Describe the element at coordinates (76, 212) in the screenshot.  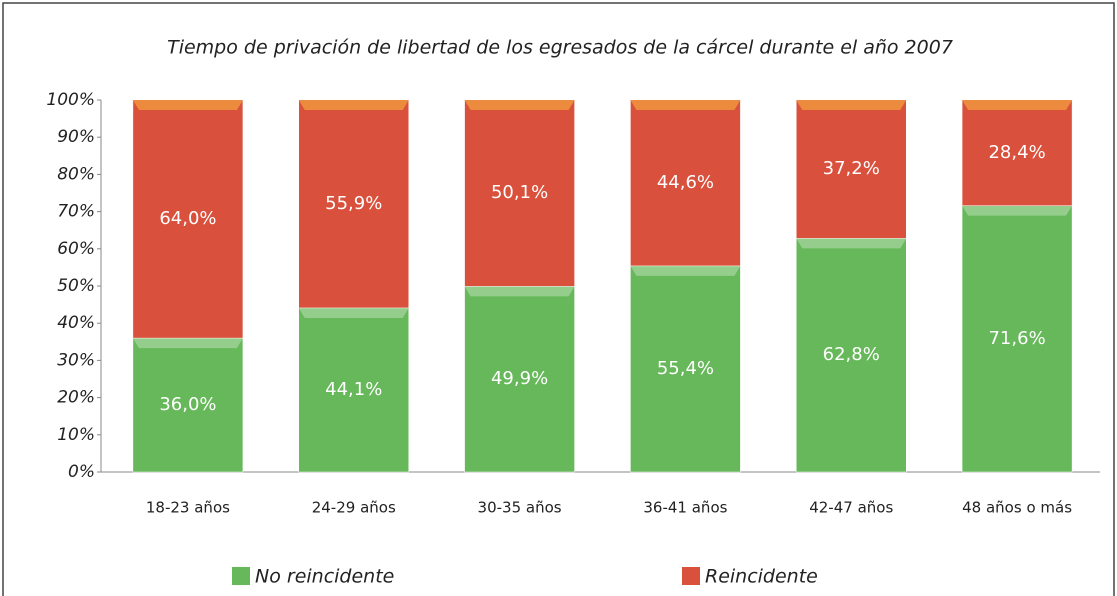
I see `y-tick-label: 70%` at that location.